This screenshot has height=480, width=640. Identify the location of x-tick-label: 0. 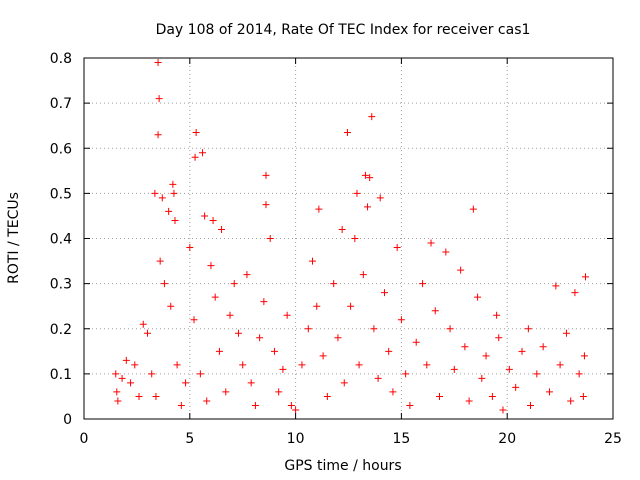
(84, 439).